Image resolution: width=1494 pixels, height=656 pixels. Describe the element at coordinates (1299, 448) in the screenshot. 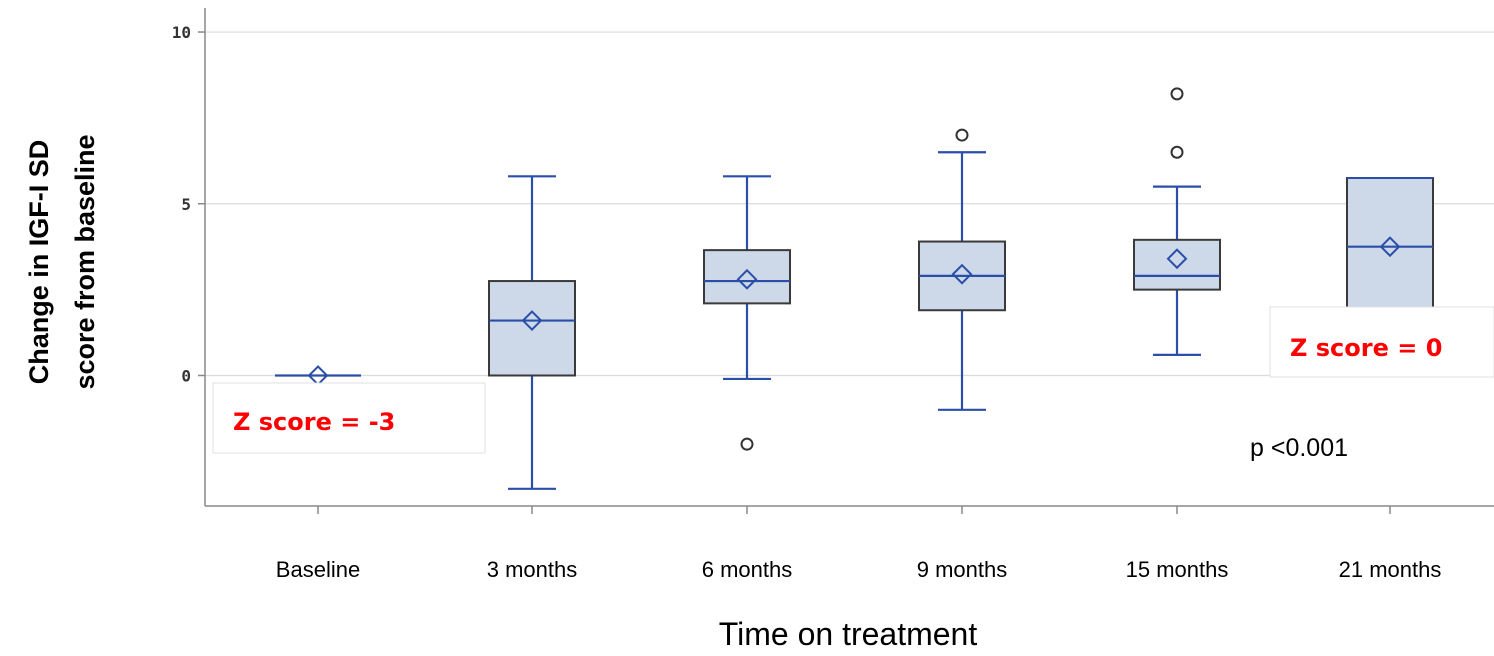

I see `p-value-label: p <0.001` at that location.